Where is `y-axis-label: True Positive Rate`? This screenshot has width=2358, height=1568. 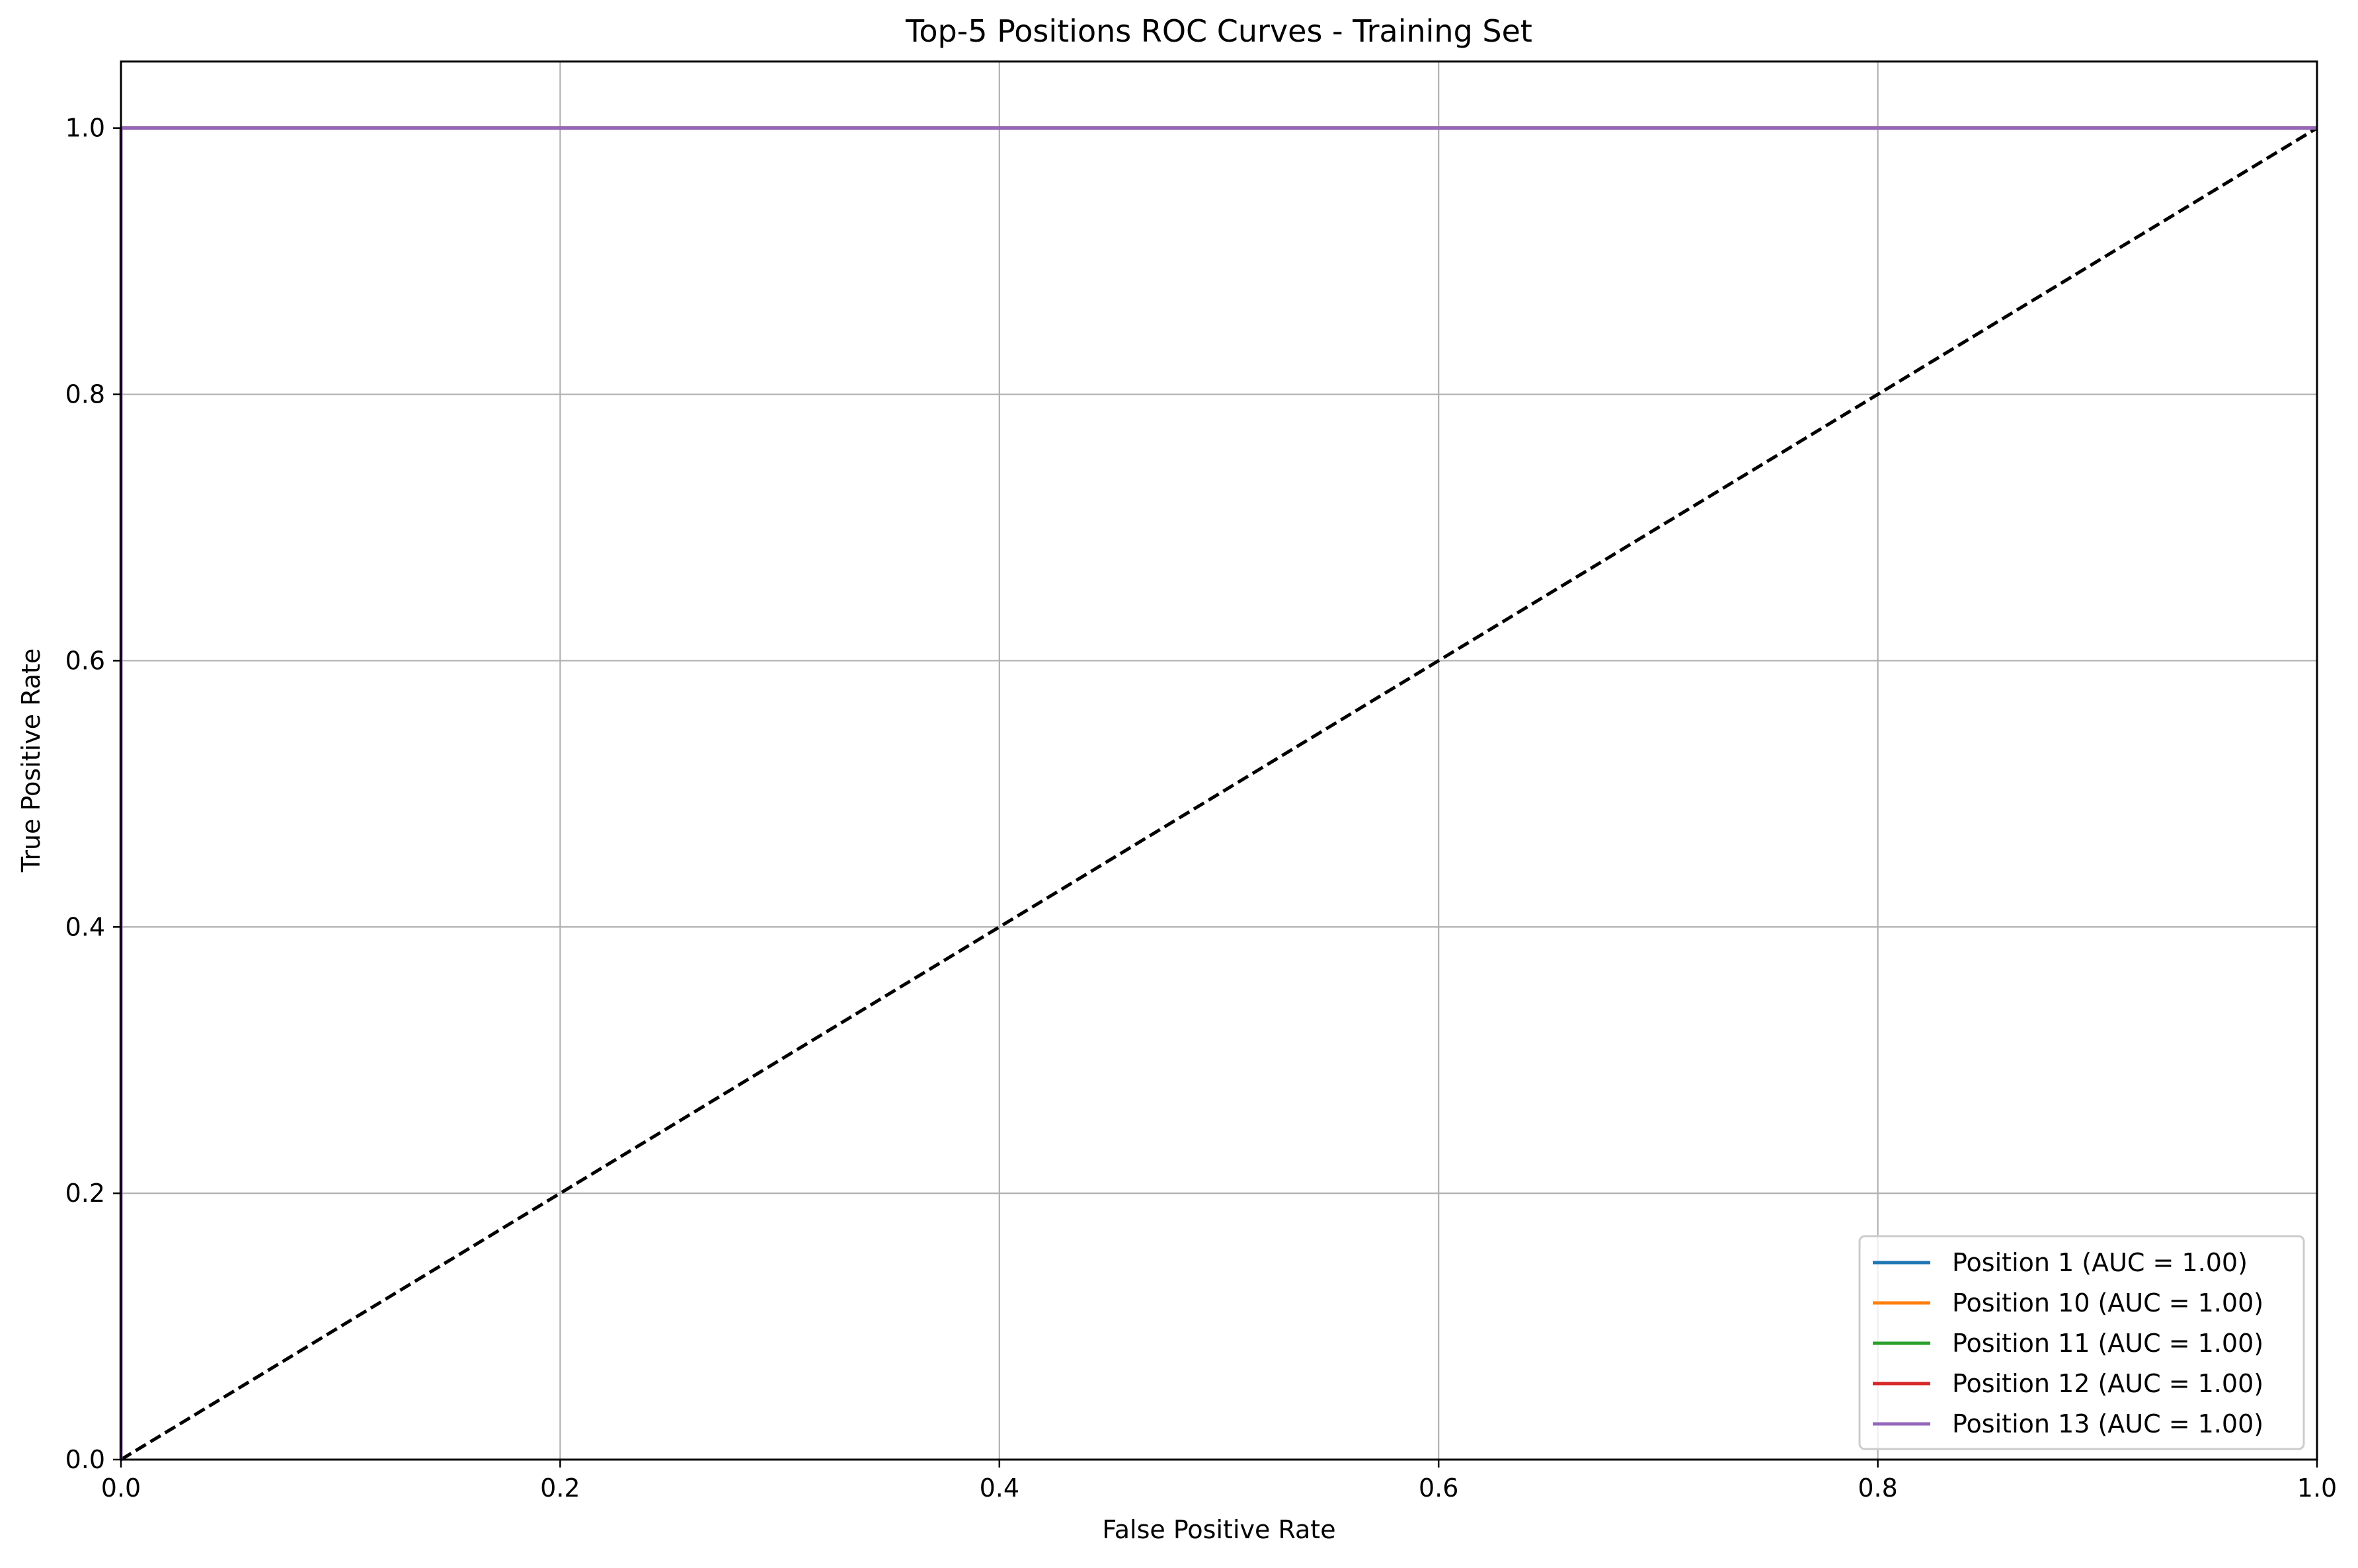
y-axis-label: True Positive Rate is located at coordinates (31, 760).